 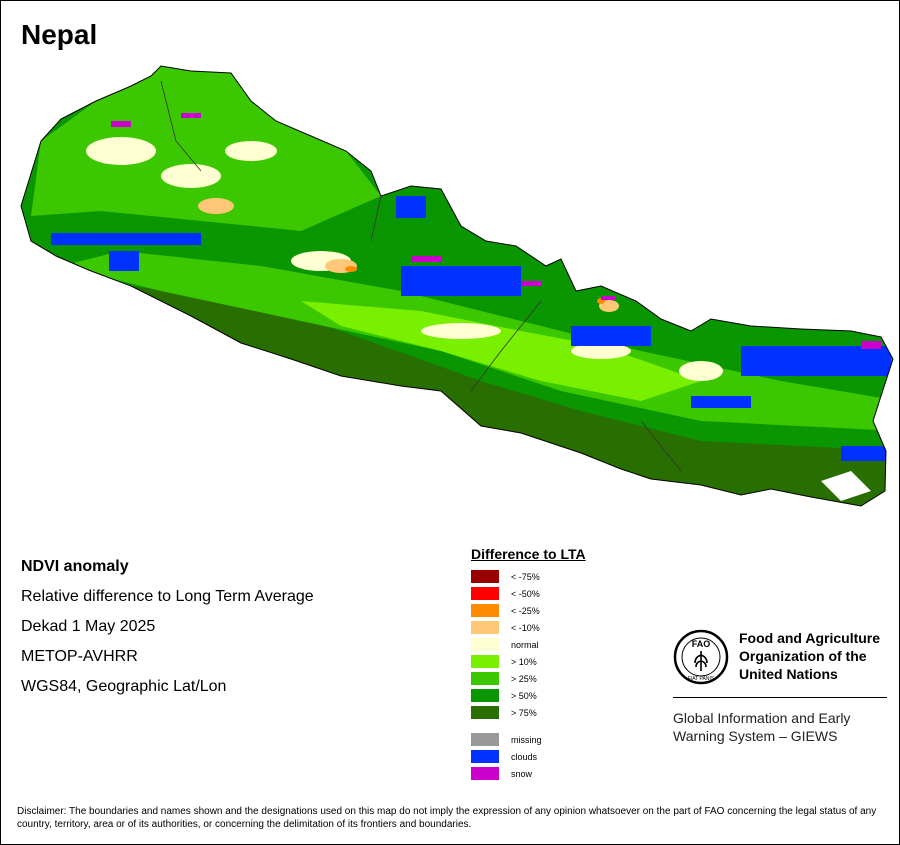 What do you see at coordinates (524, 661) in the screenshot?
I see `legend-label: > 10%` at bounding box center [524, 661].